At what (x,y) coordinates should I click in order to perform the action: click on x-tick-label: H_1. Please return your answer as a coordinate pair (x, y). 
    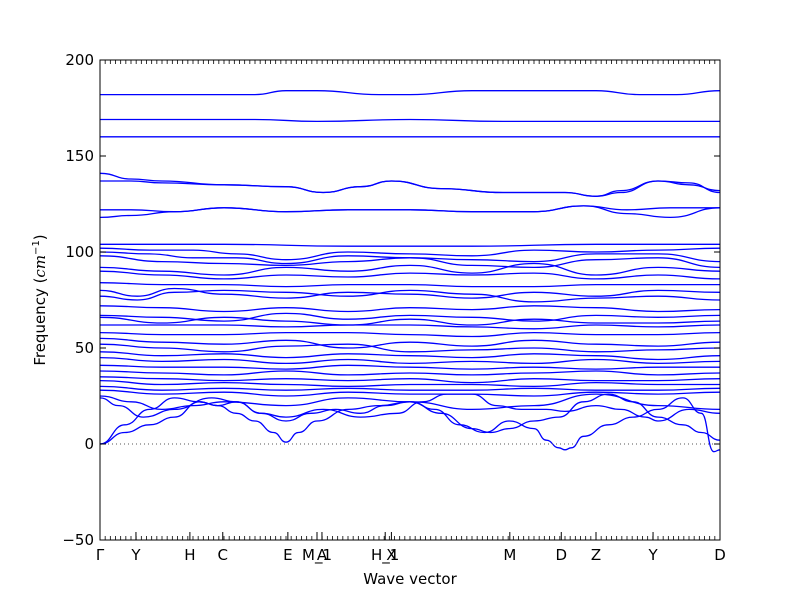
    Looking at the image, I should click on (385, 555).